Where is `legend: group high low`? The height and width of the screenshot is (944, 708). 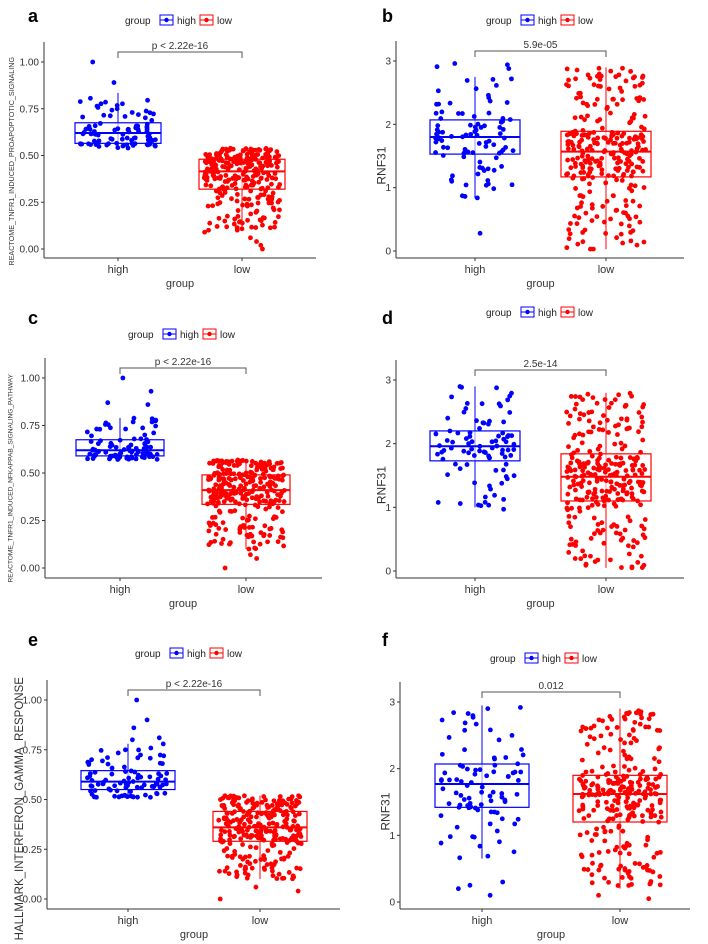 legend: group high low is located at coordinates (544, 658).